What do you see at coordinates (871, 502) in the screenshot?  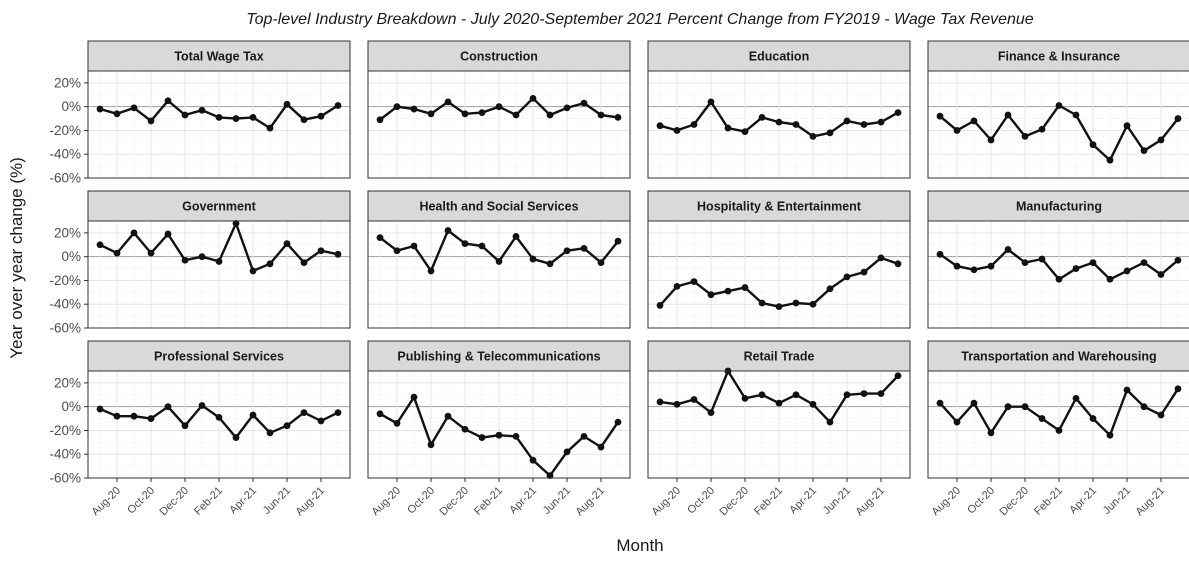 I see `x-tick-label: Aug-21` at bounding box center [871, 502].